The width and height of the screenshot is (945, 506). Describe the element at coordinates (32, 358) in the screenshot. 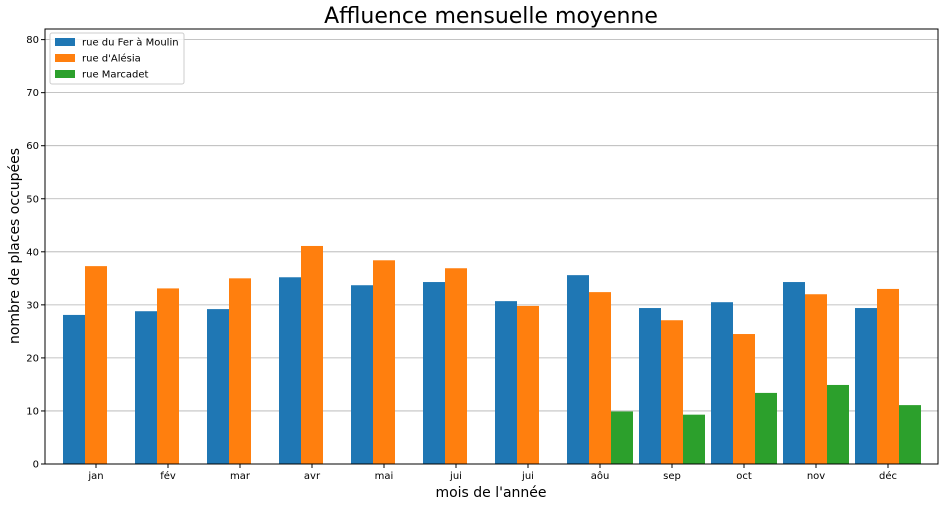

I see `y-tick-label: 20` at that location.